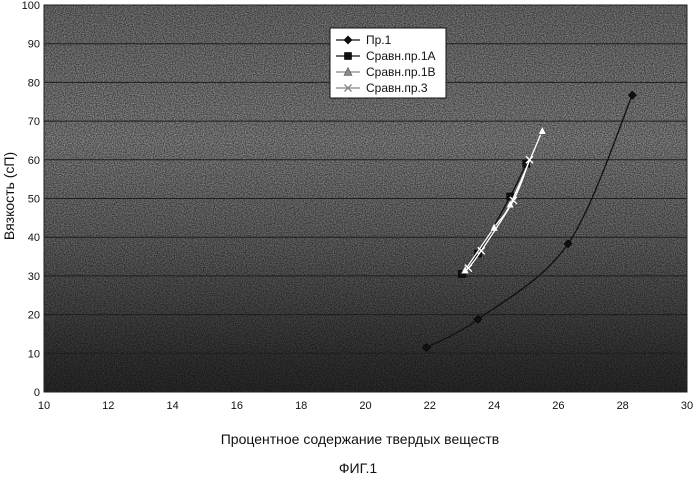 Image resolution: width=699 pixels, height=484 pixels. Describe the element at coordinates (172, 406) in the screenshot. I see `x-tick-label: 14` at that location.